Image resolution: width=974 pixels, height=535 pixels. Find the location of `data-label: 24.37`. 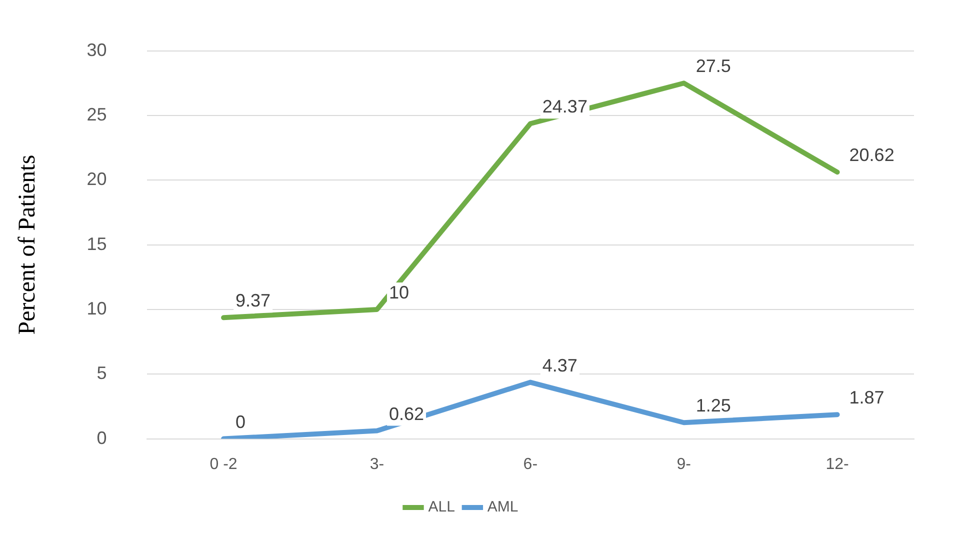

data-label: 24.37 is located at coordinates (565, 106).